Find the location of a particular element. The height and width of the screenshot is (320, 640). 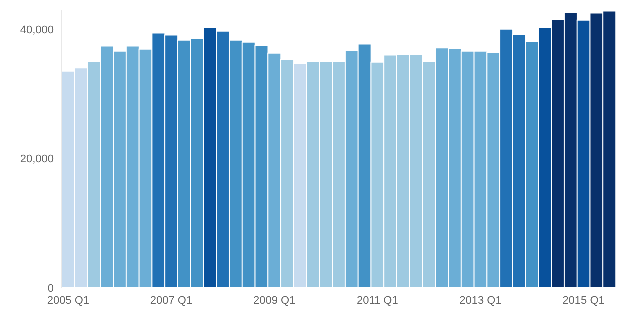

x-tick-label: 2005 Q1 is located at coordinates (68, 300).